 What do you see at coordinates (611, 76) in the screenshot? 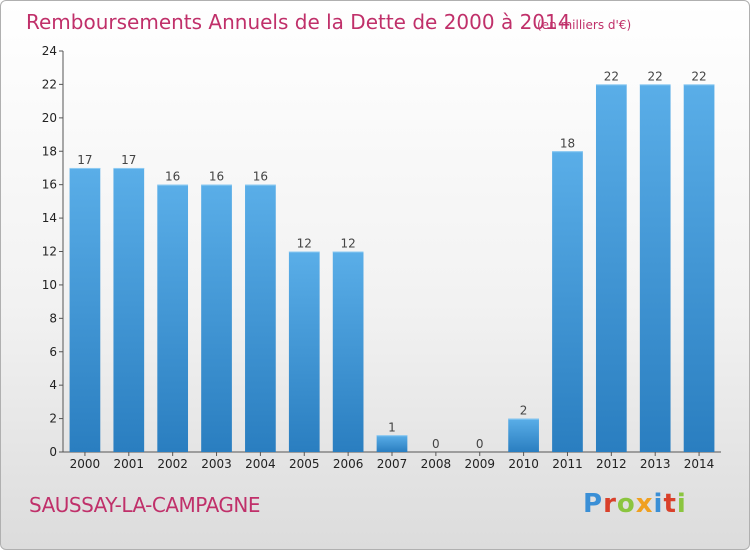
I see `value-label-2012: 22` at bounding box center [611, 76].